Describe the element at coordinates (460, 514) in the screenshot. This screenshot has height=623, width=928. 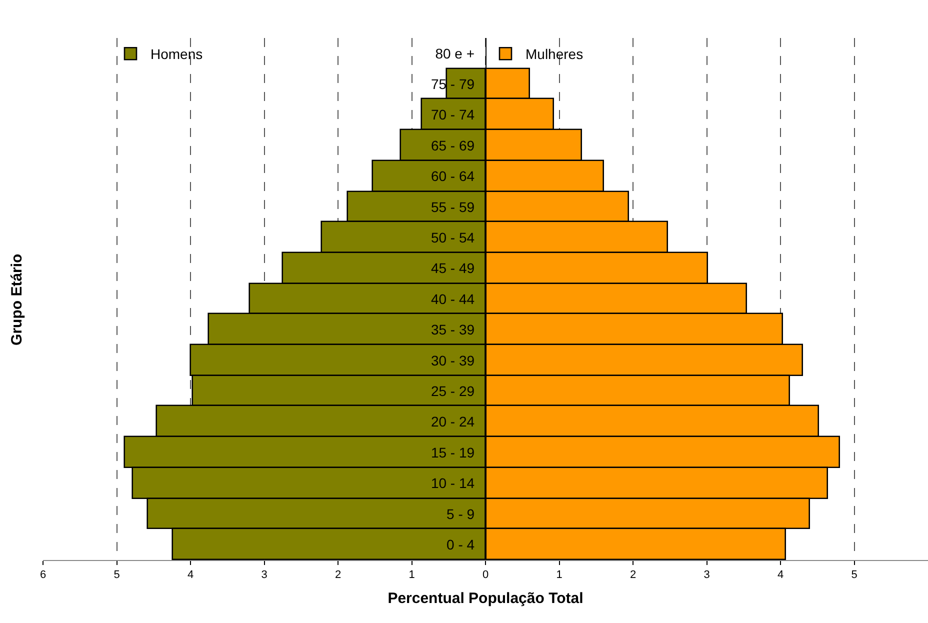
I see `y-tick-label: 5 - 9` at that location.